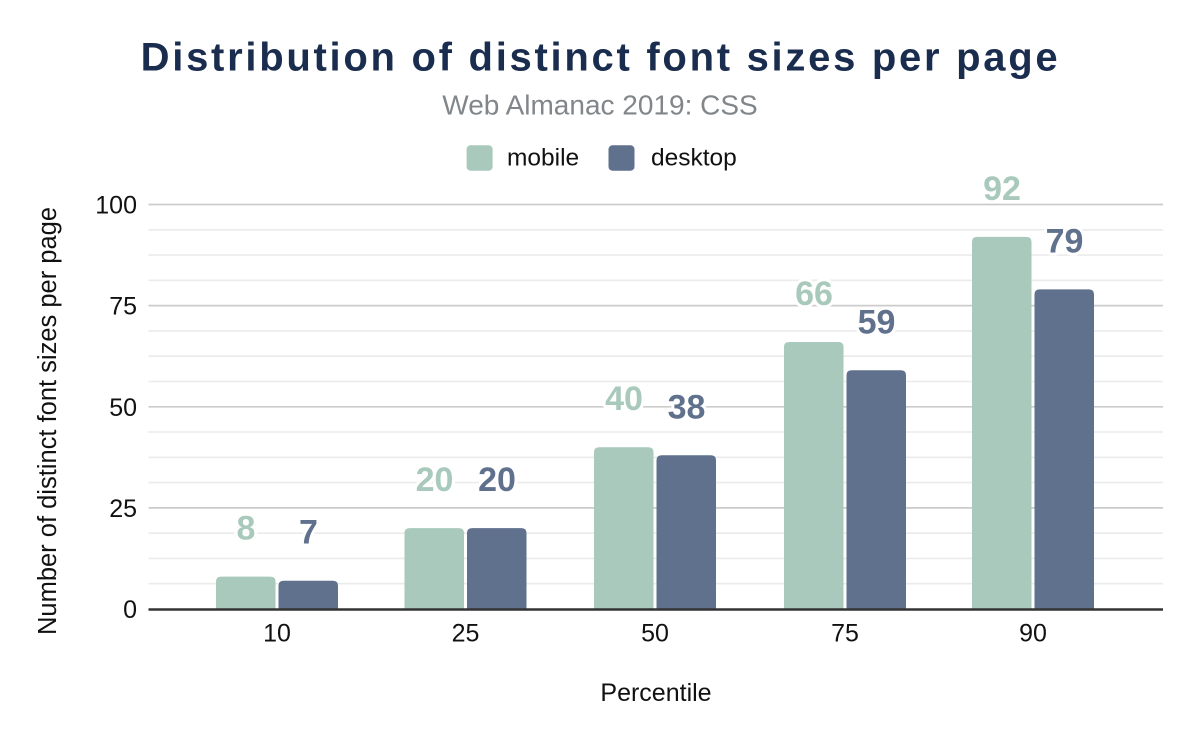  Describe the element at coordinates (246, 529) in the screenshot. I see `svg-text: 8` at that location.